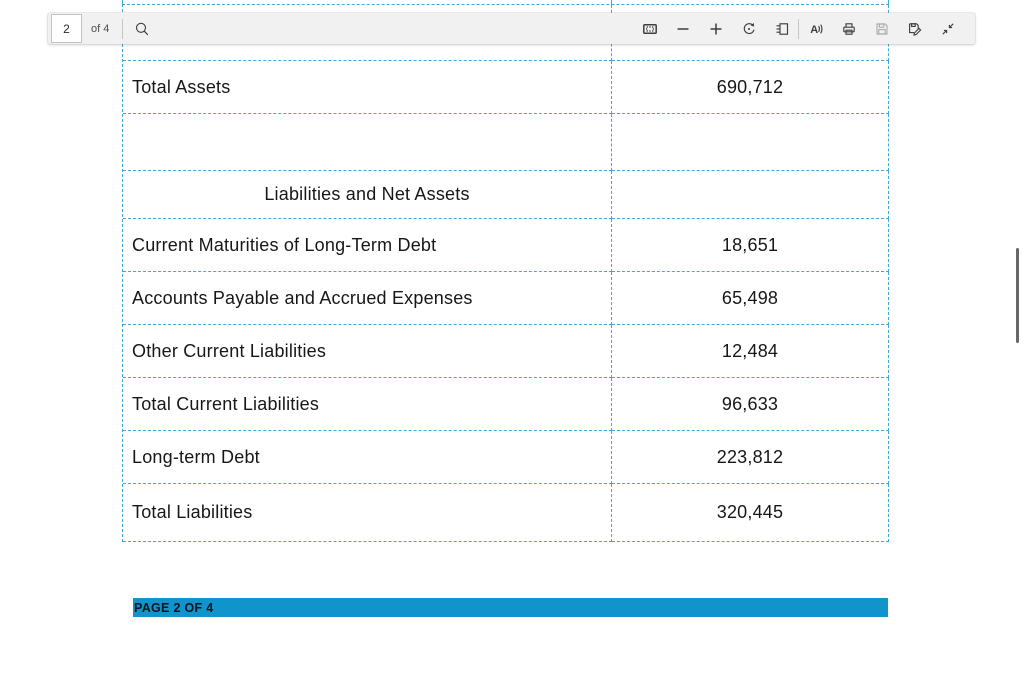 The height and width of the screenshot is (683, 1024). I want to click on table-cell-label: Long-term Debt, so click(367, 457).